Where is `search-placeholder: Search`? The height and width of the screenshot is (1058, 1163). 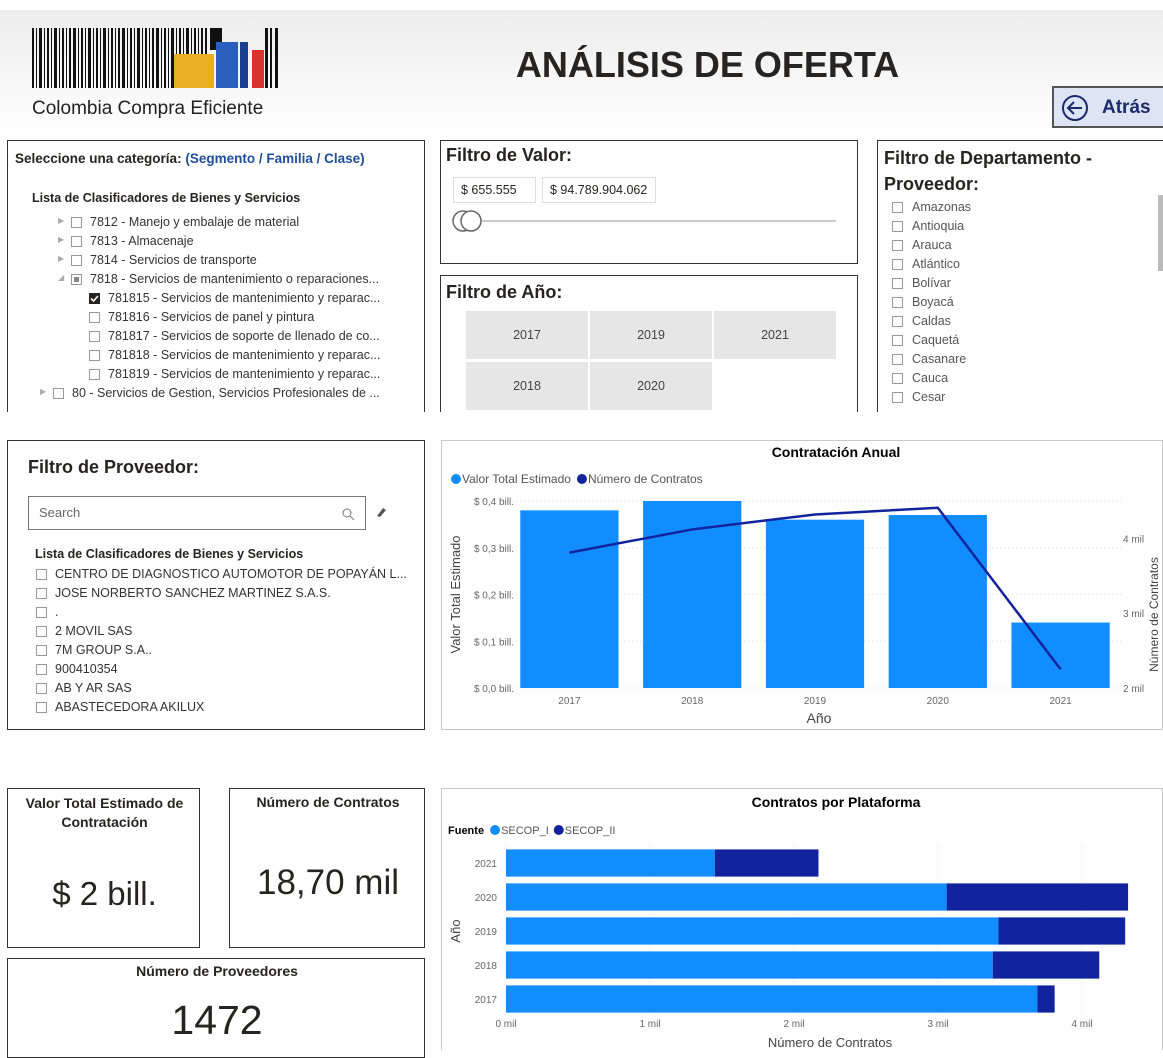 search-placeholder: Search is located at coordinates (60, 512).